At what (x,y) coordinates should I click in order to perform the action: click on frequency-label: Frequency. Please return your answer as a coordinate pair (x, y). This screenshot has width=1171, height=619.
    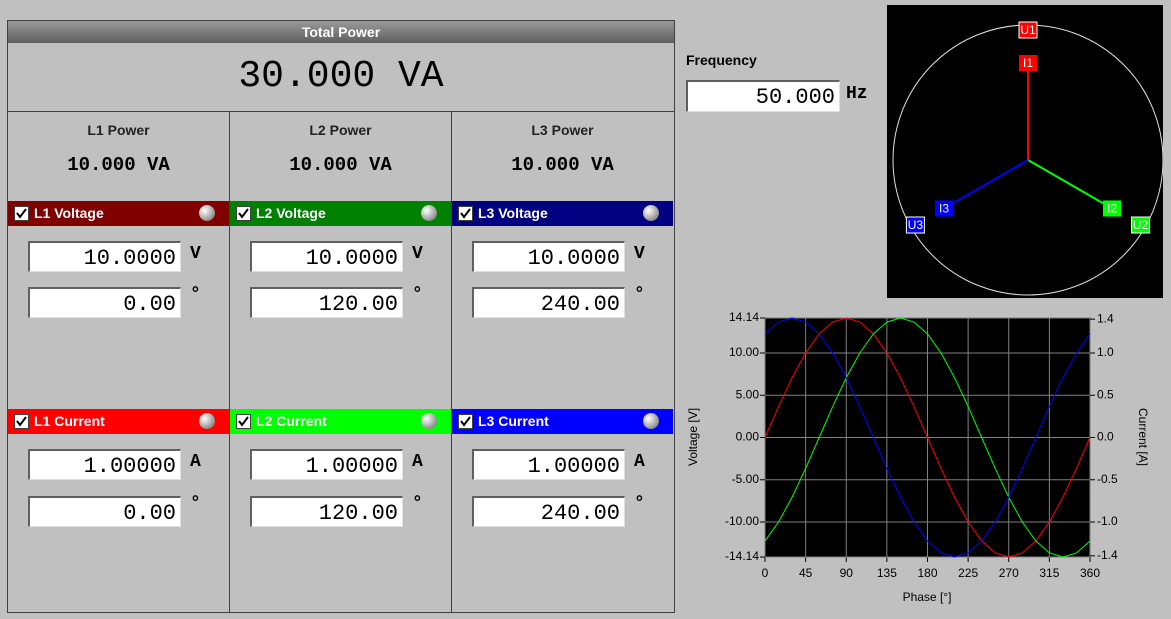
    Looking at the image, I should click on (721, 60).